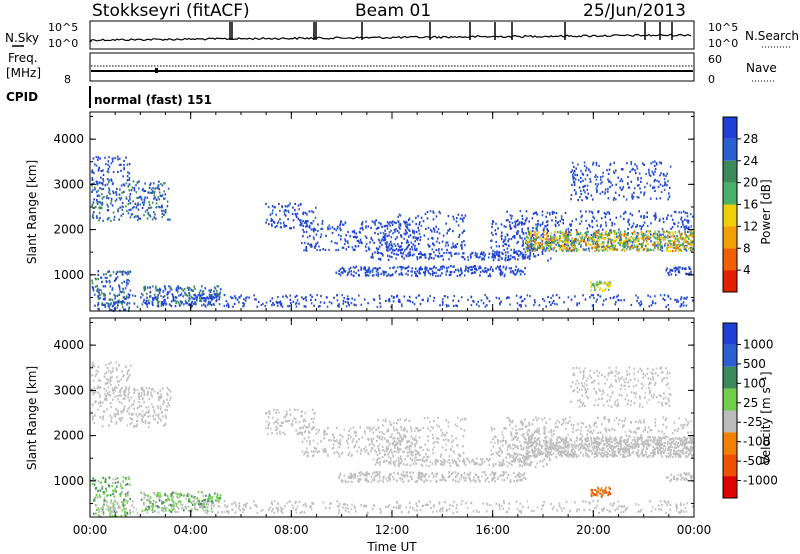 The height and width of the screenshot is (554, 800). What do you see at coordinates (171, 11) in the screenshot?
I see `station-title: Stokkseyri (fitACF)` at bounding box center [171, 11].